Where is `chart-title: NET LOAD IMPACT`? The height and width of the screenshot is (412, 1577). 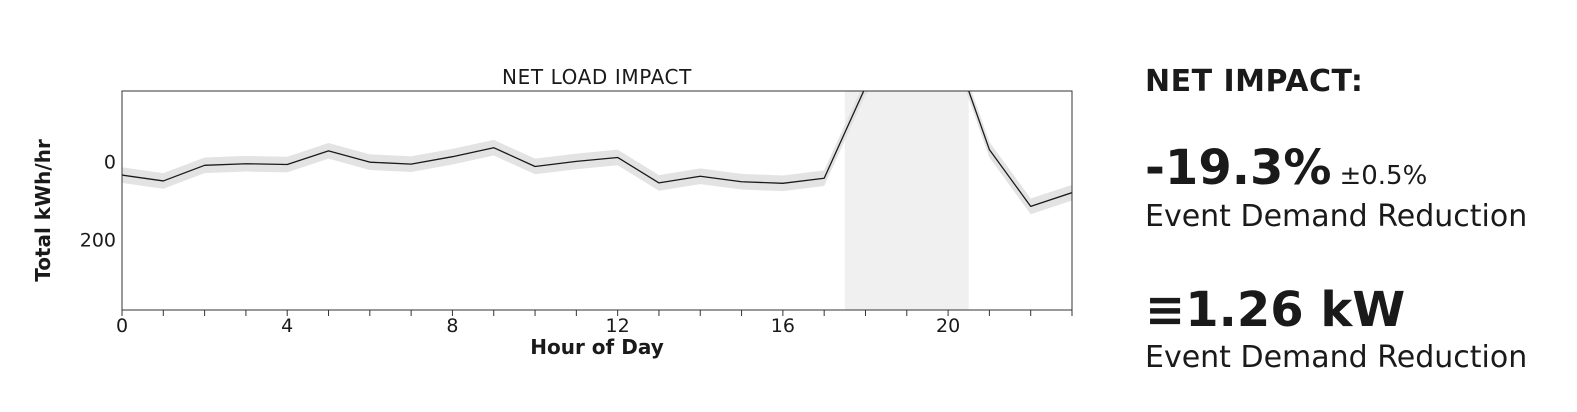 chart-title: NET LOAD IMPACT is located at coordinates (597, 77).